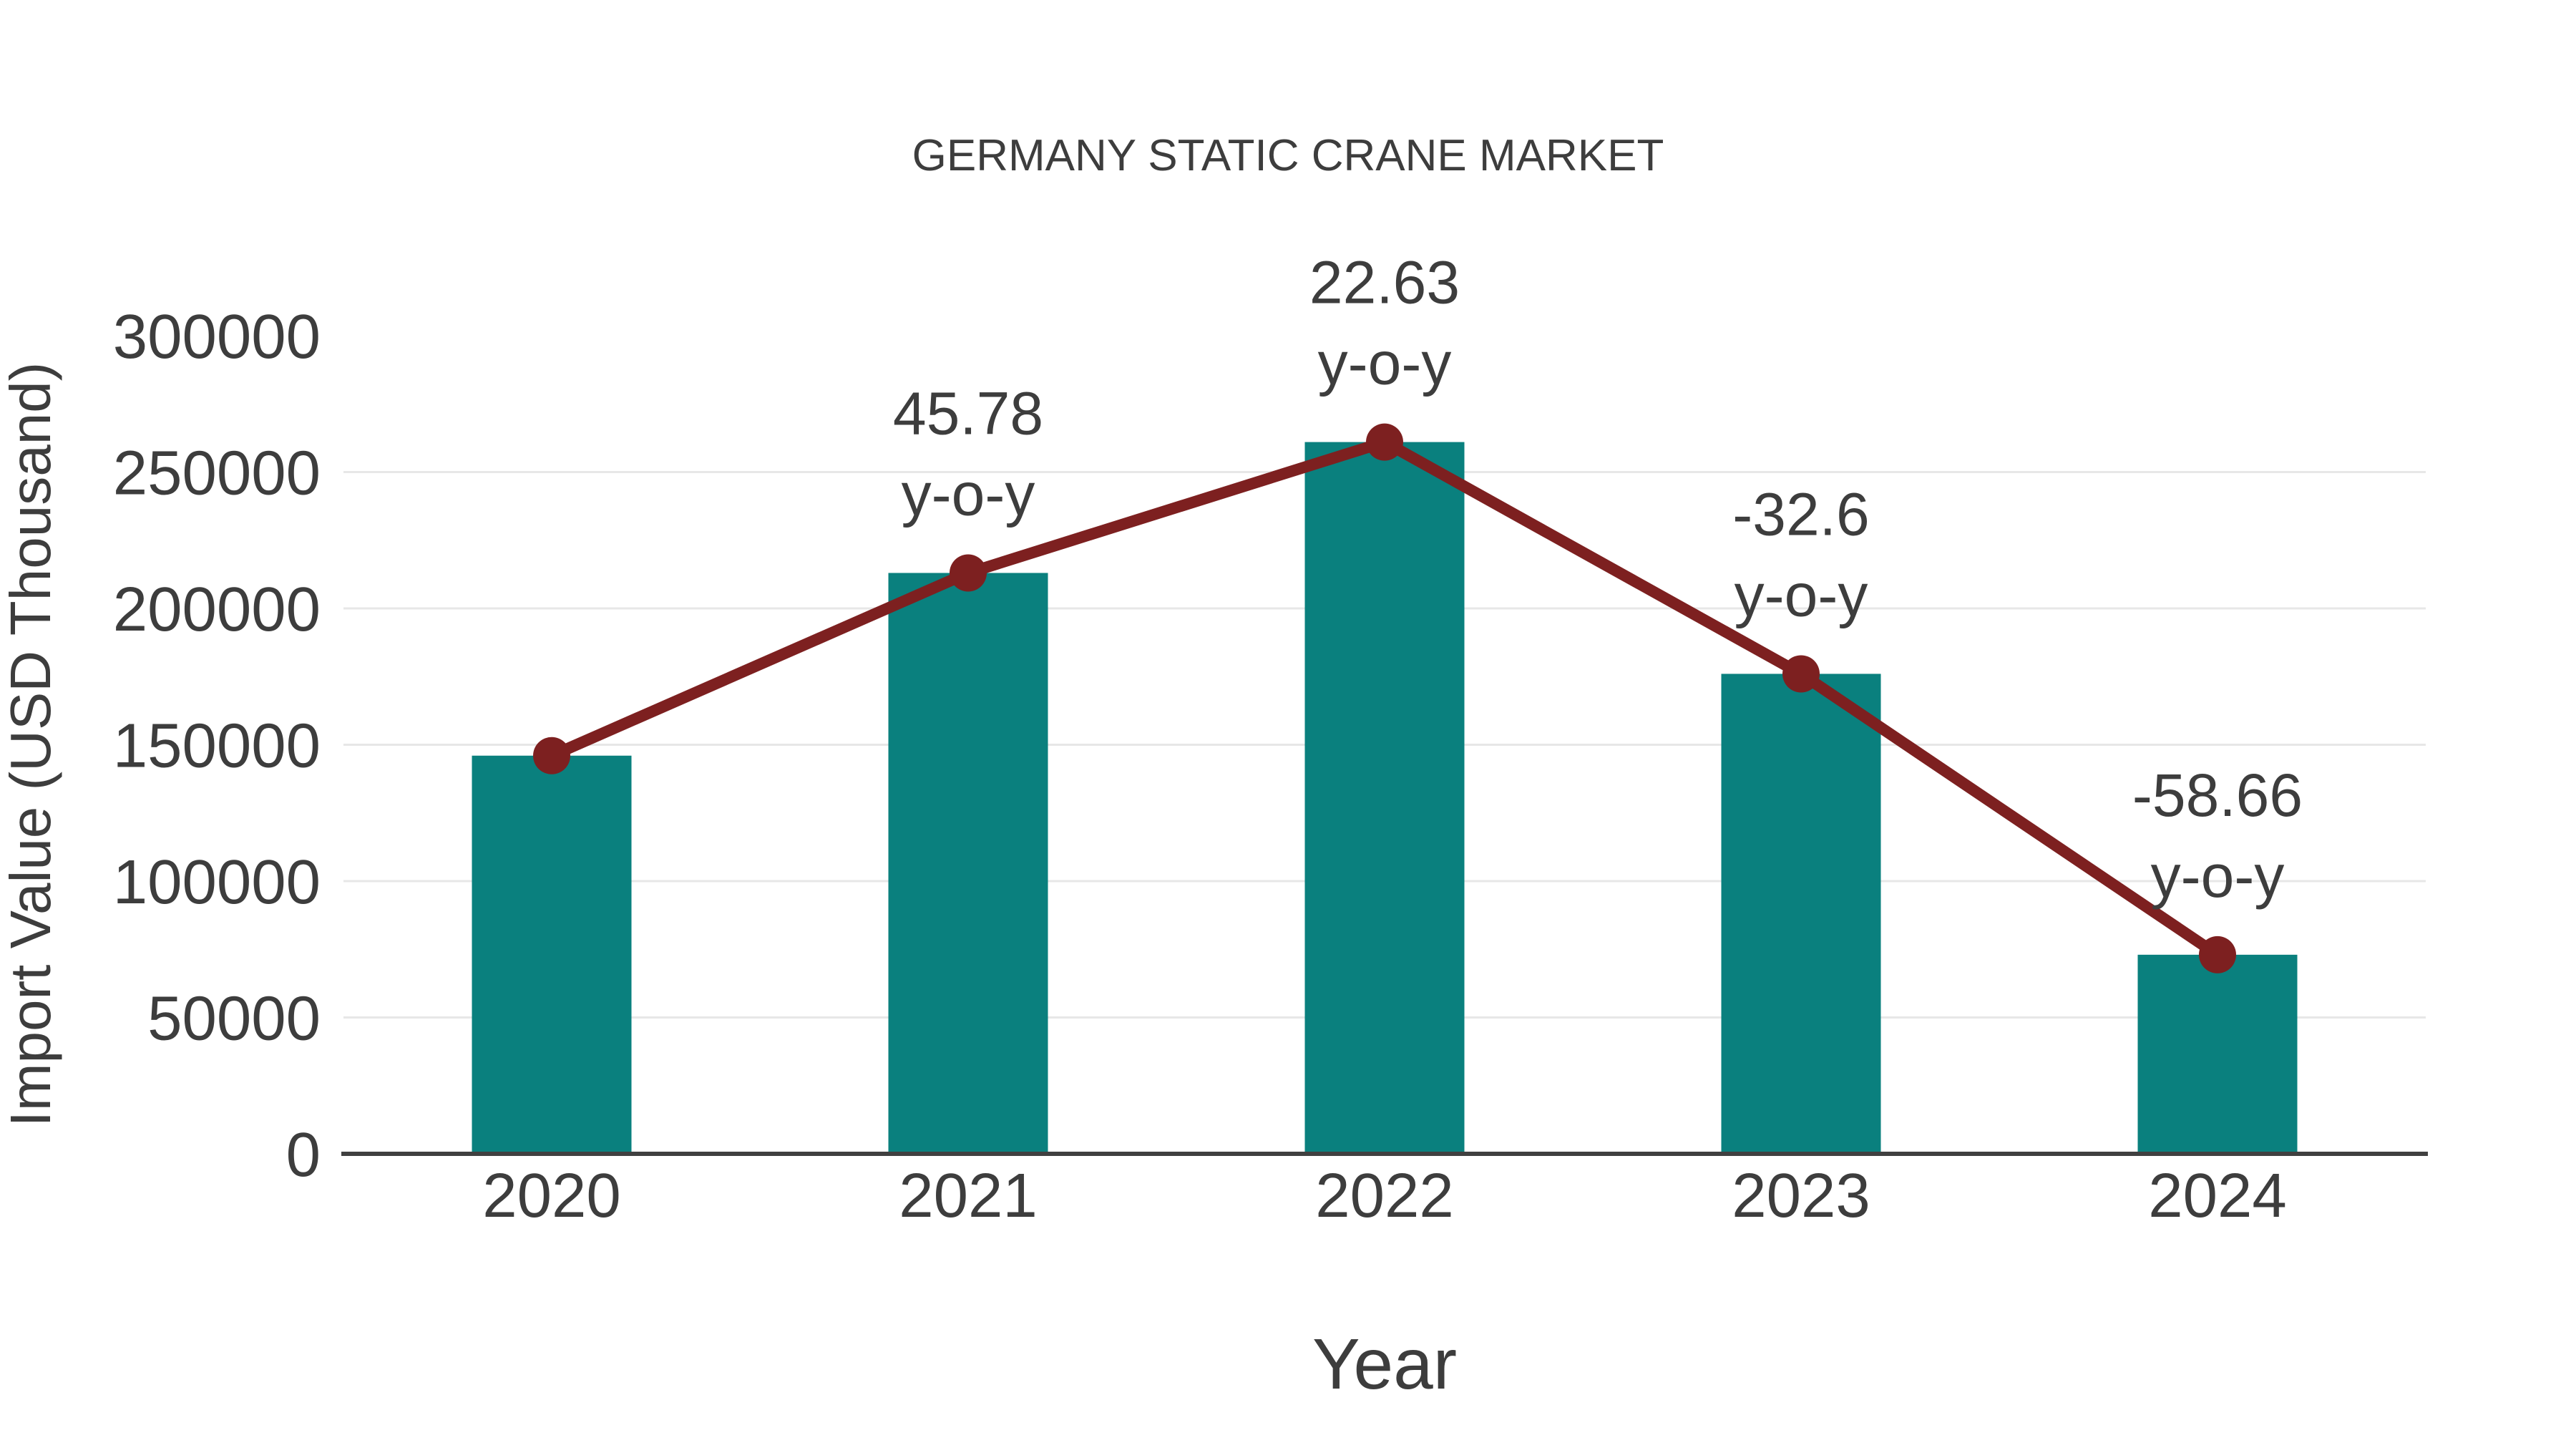 The image size is (2576, 1453). What do you see at coordinates (217, 473) in the screenshot?
I see `y-tick-label: 250000` at bounding box center [217, 473].